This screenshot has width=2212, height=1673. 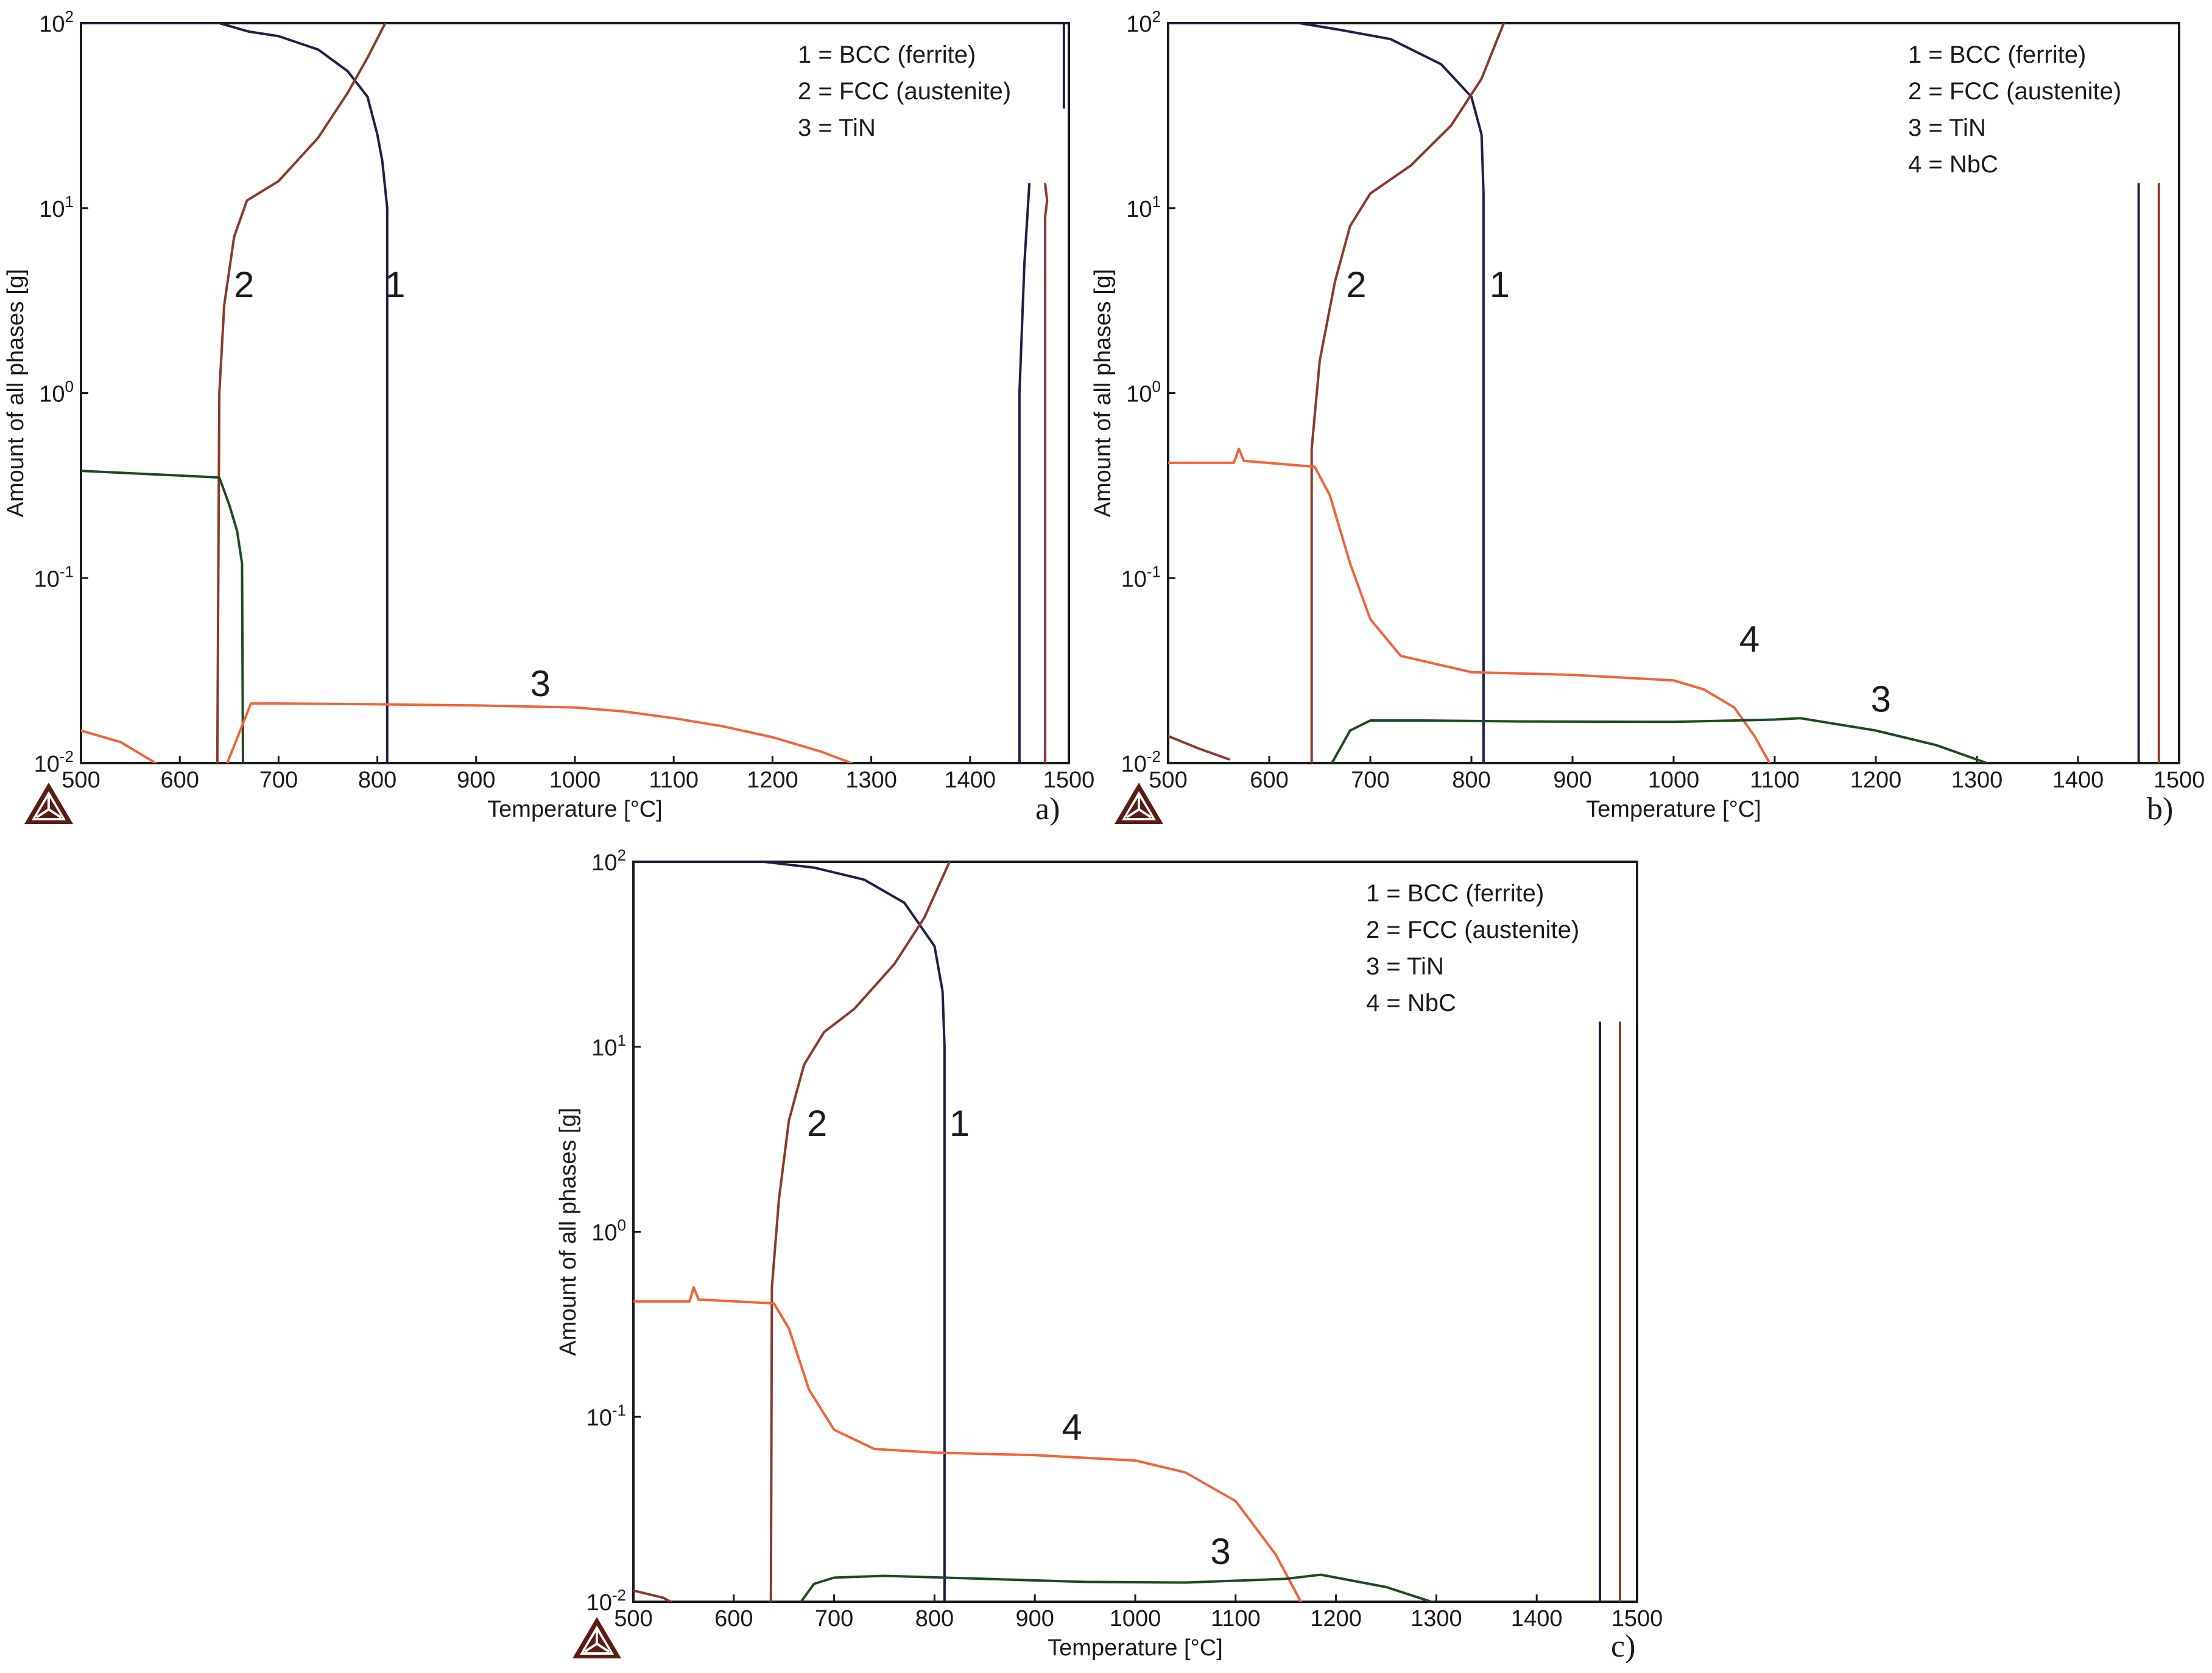 What do you see at coordinates (1977, 780) in the screenshot?
I see `panel-b-x-tick-label: 1300` at bounding box center [1977, 780].